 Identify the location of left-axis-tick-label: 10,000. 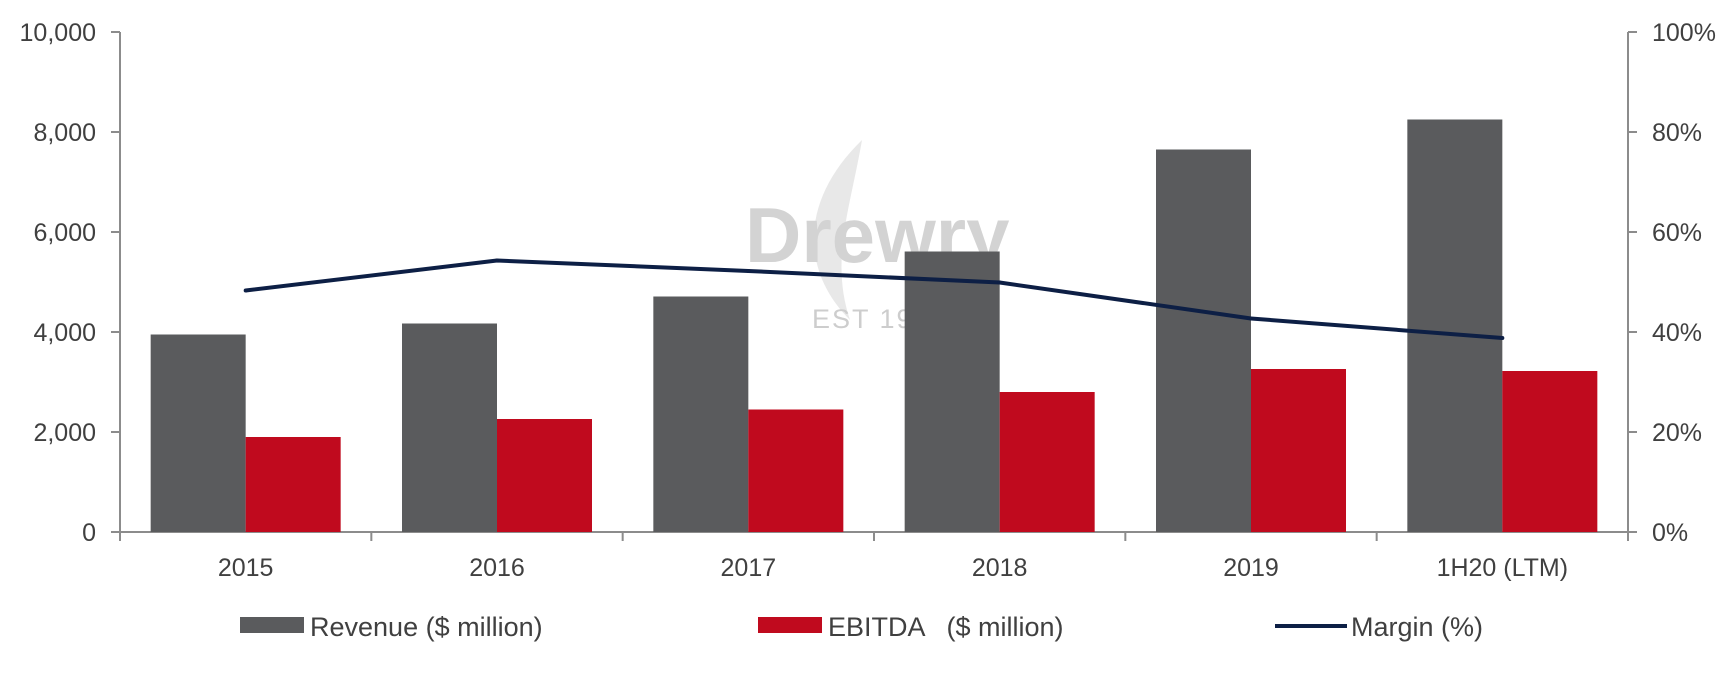
(58, 33).